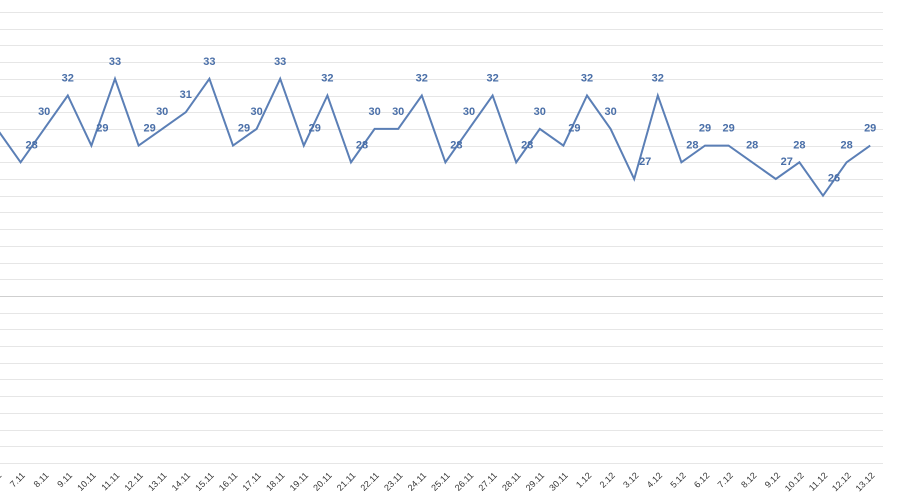 The height and width of the screenshot is (500, 900). What do you see at coordinates (654, 479) in the screenshot?
I see `x-tick-label: 4.12` at bounding box center [654, 479].